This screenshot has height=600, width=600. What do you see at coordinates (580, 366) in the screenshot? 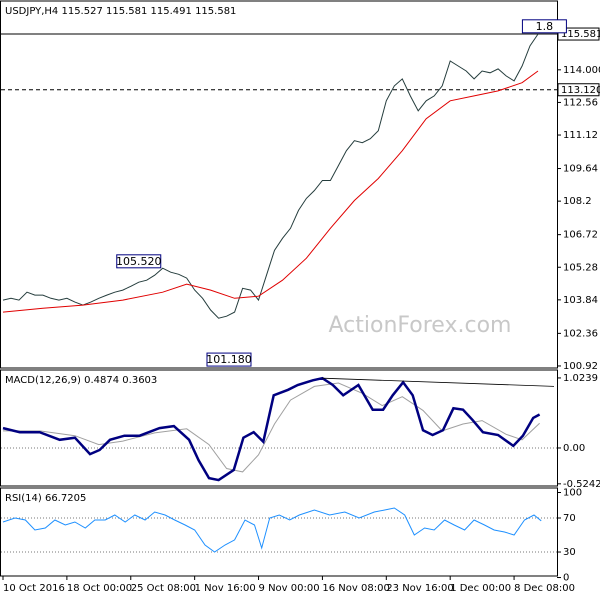
I see `y-tick-label: 100.92` at bounding box center [580, 366].